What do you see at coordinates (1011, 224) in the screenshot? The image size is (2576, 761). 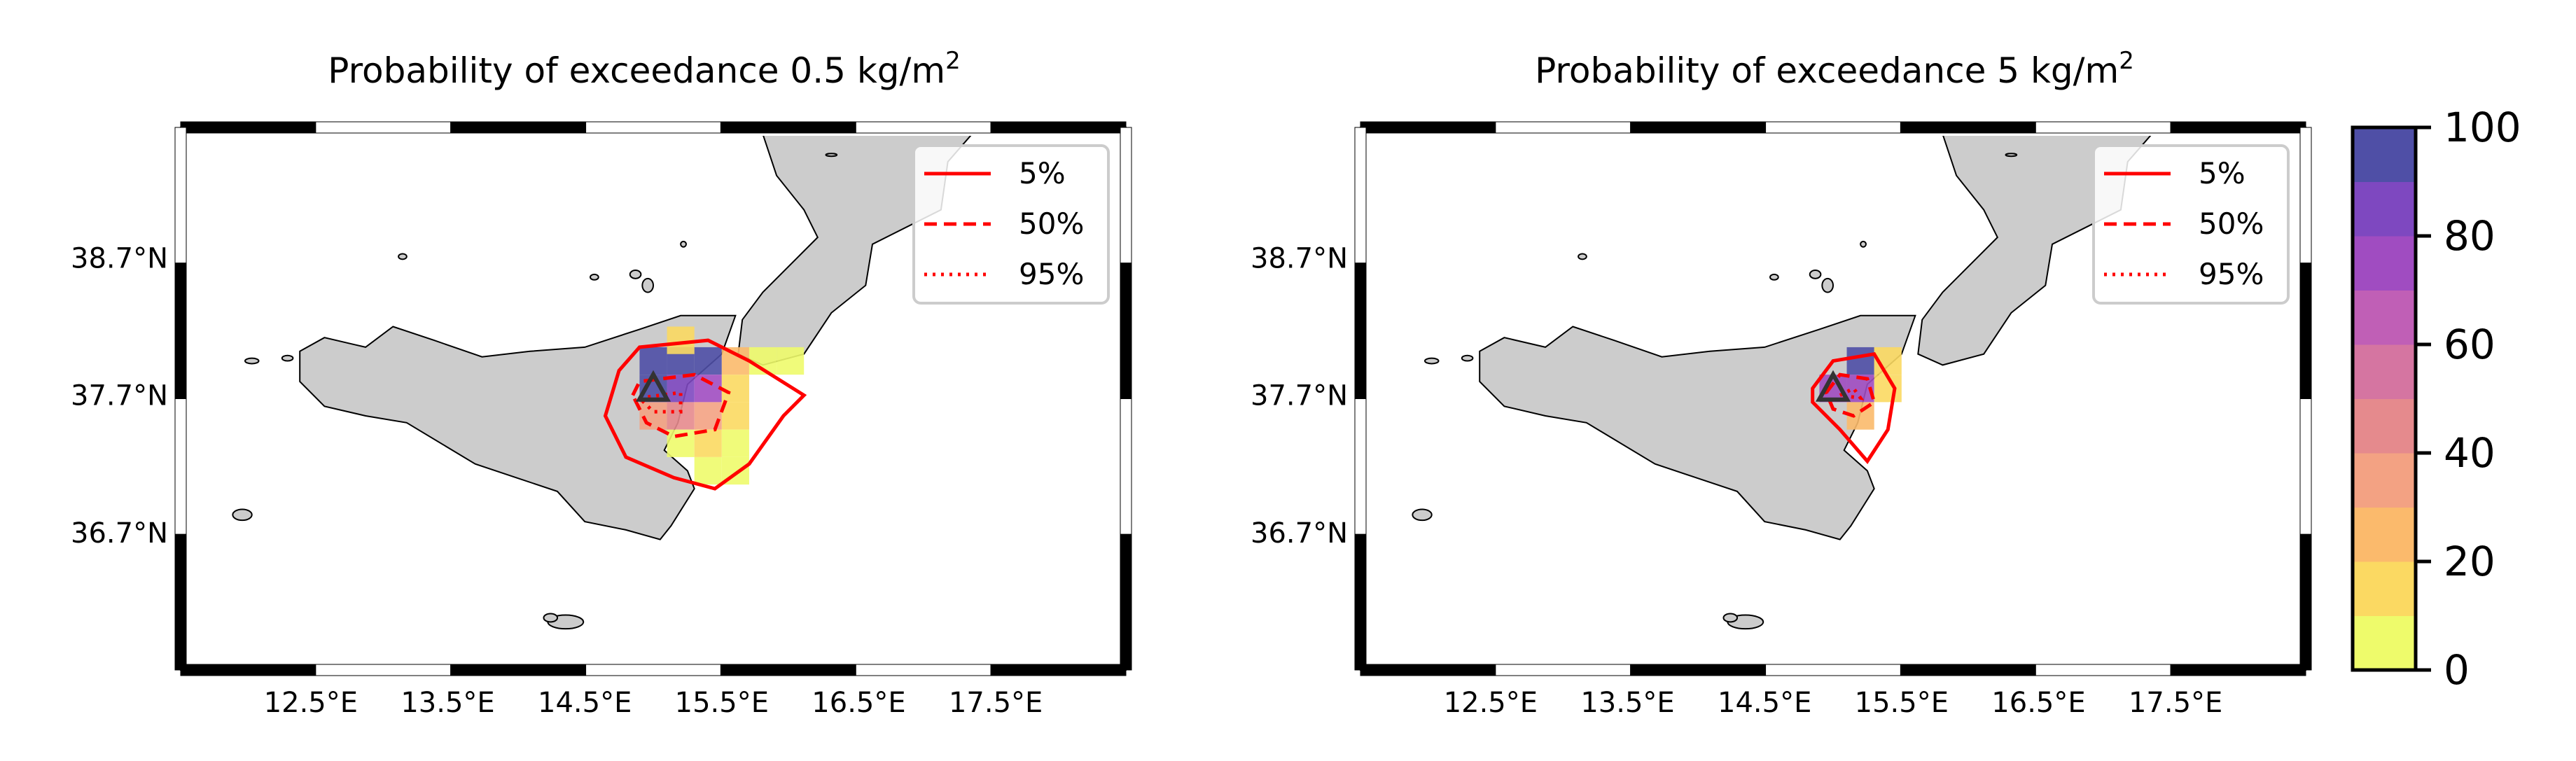 I see `legend: 5% 50% 95%` at bounding box center [1011, 224].